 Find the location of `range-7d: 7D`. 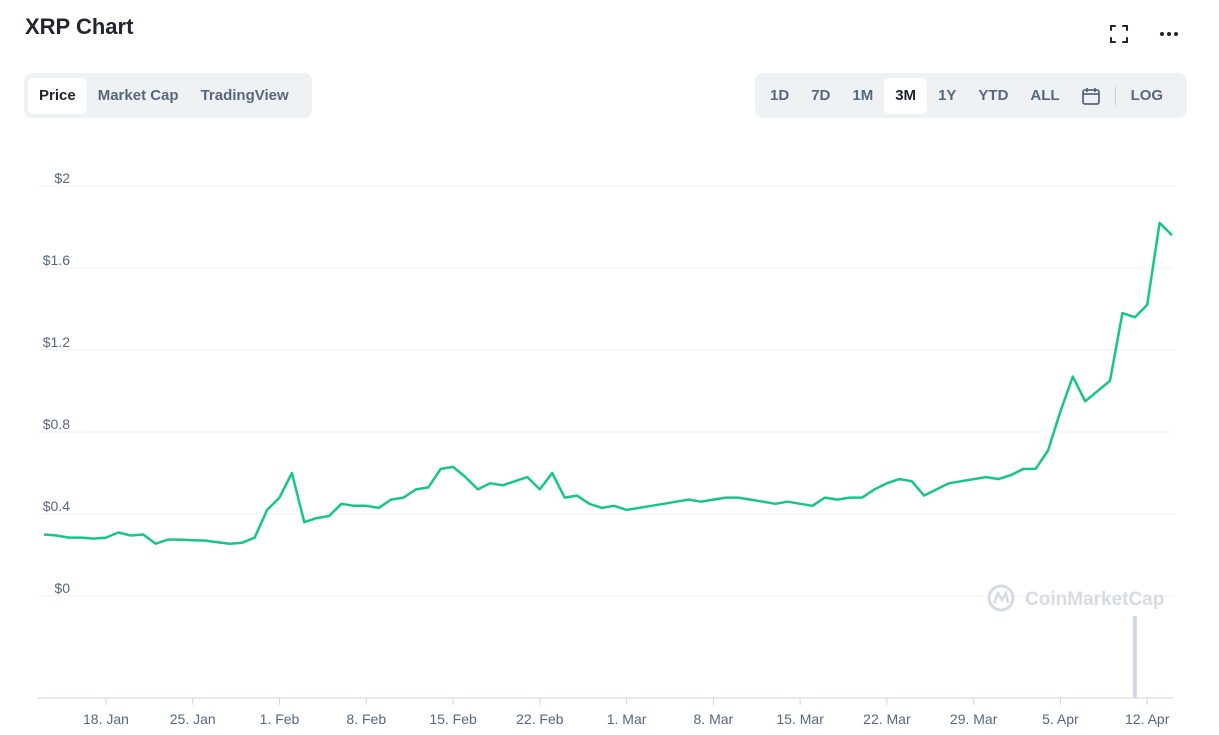

range-7d: 7D is located at coordinates (821, 95).